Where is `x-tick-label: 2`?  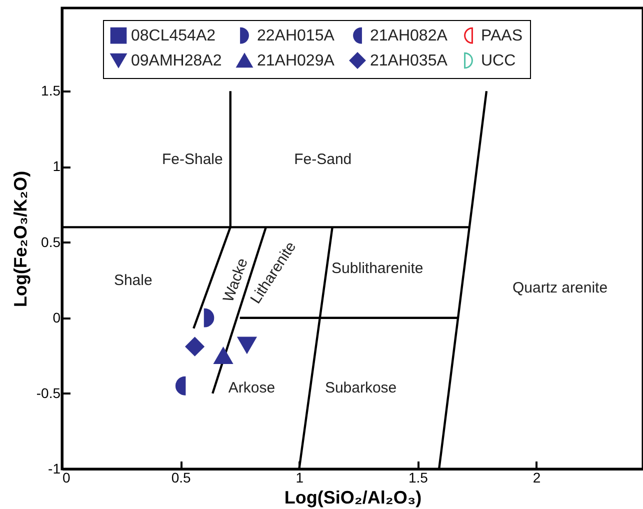
x-tick-label: 2 is located at coordinates (536, 478).